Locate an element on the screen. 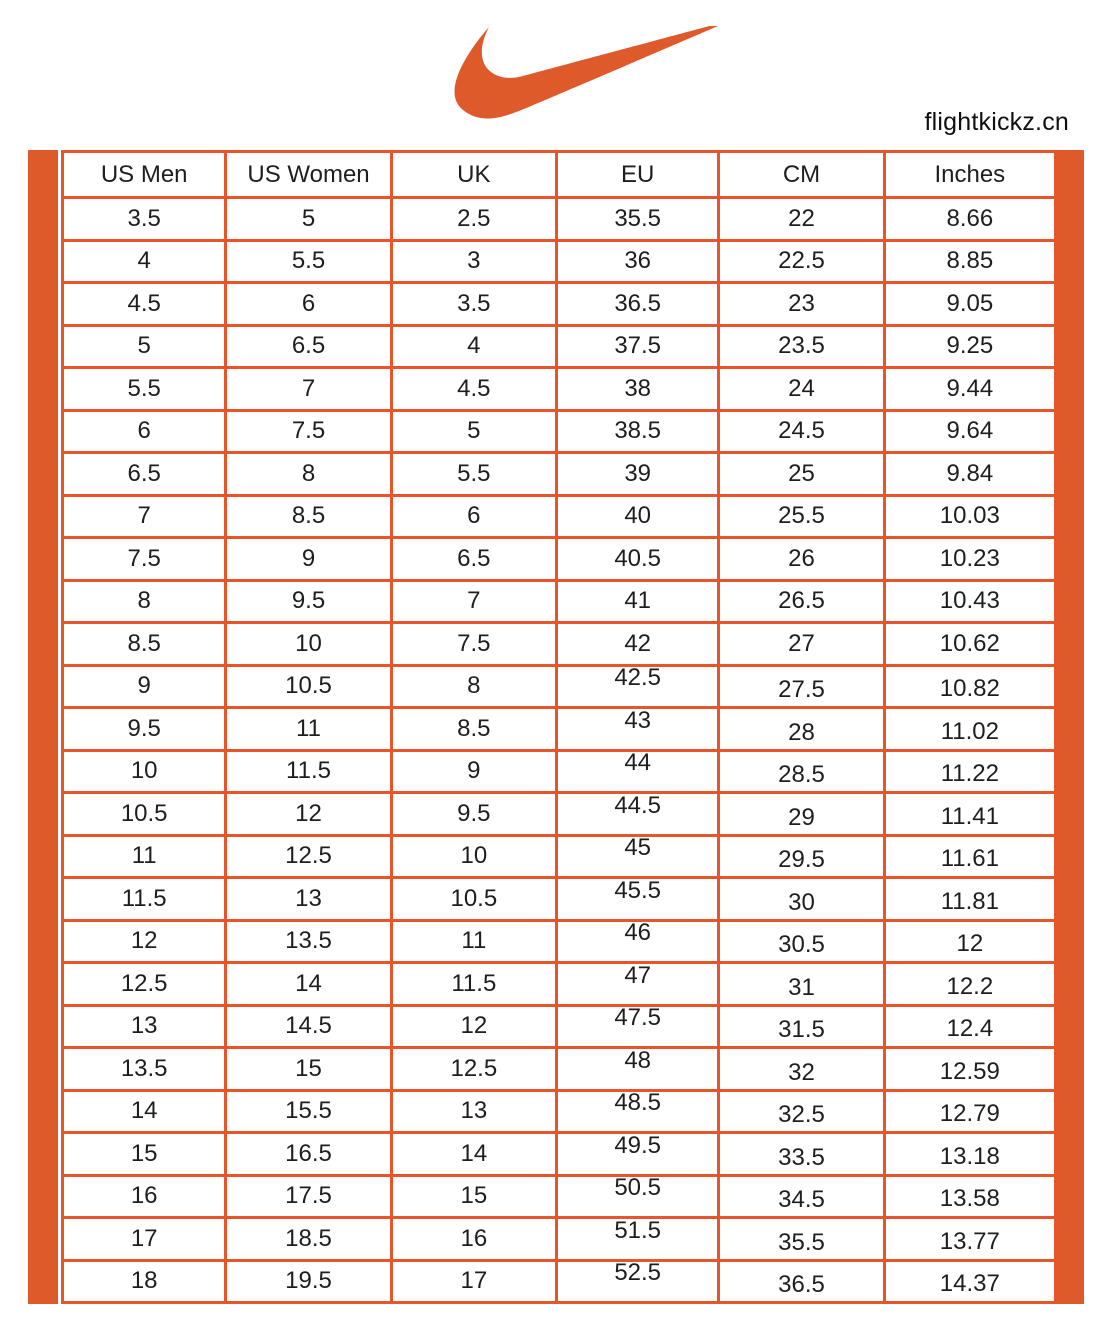  column-header-us-men: US Men is located at coordinates (144, 174).